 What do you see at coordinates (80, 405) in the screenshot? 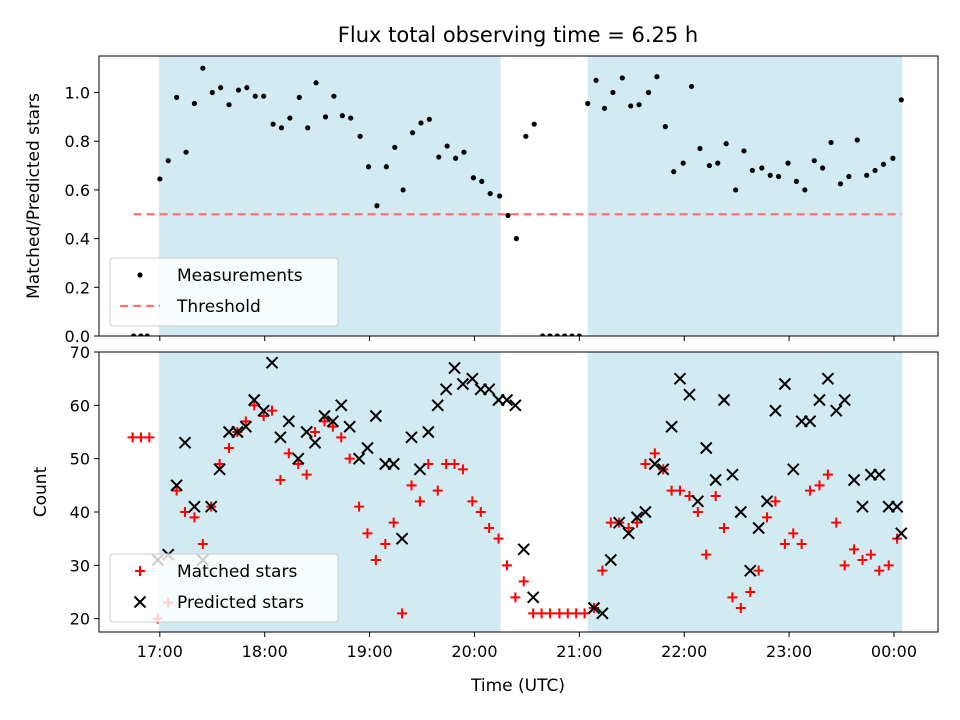
I see `y-tick-label: 60` at bounding box center [80, 405].